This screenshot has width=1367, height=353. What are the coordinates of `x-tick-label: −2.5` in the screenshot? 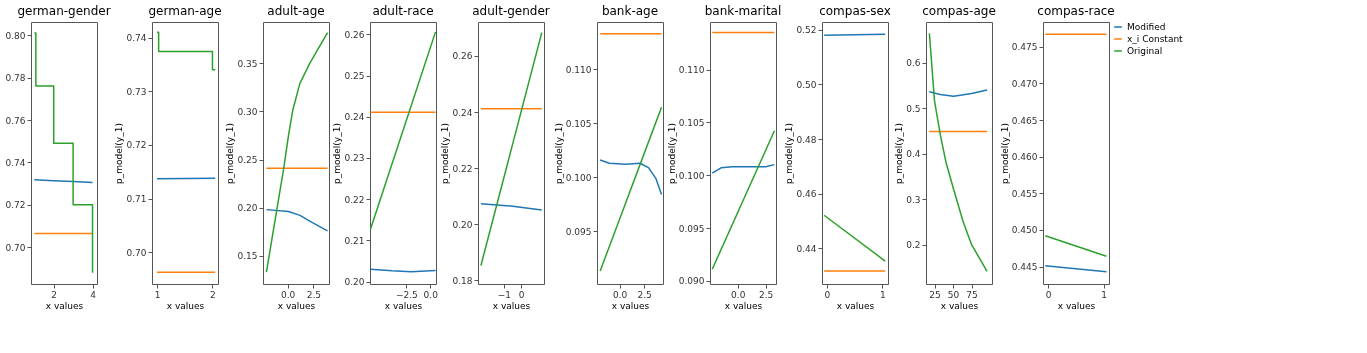 It's located at (406, 294).